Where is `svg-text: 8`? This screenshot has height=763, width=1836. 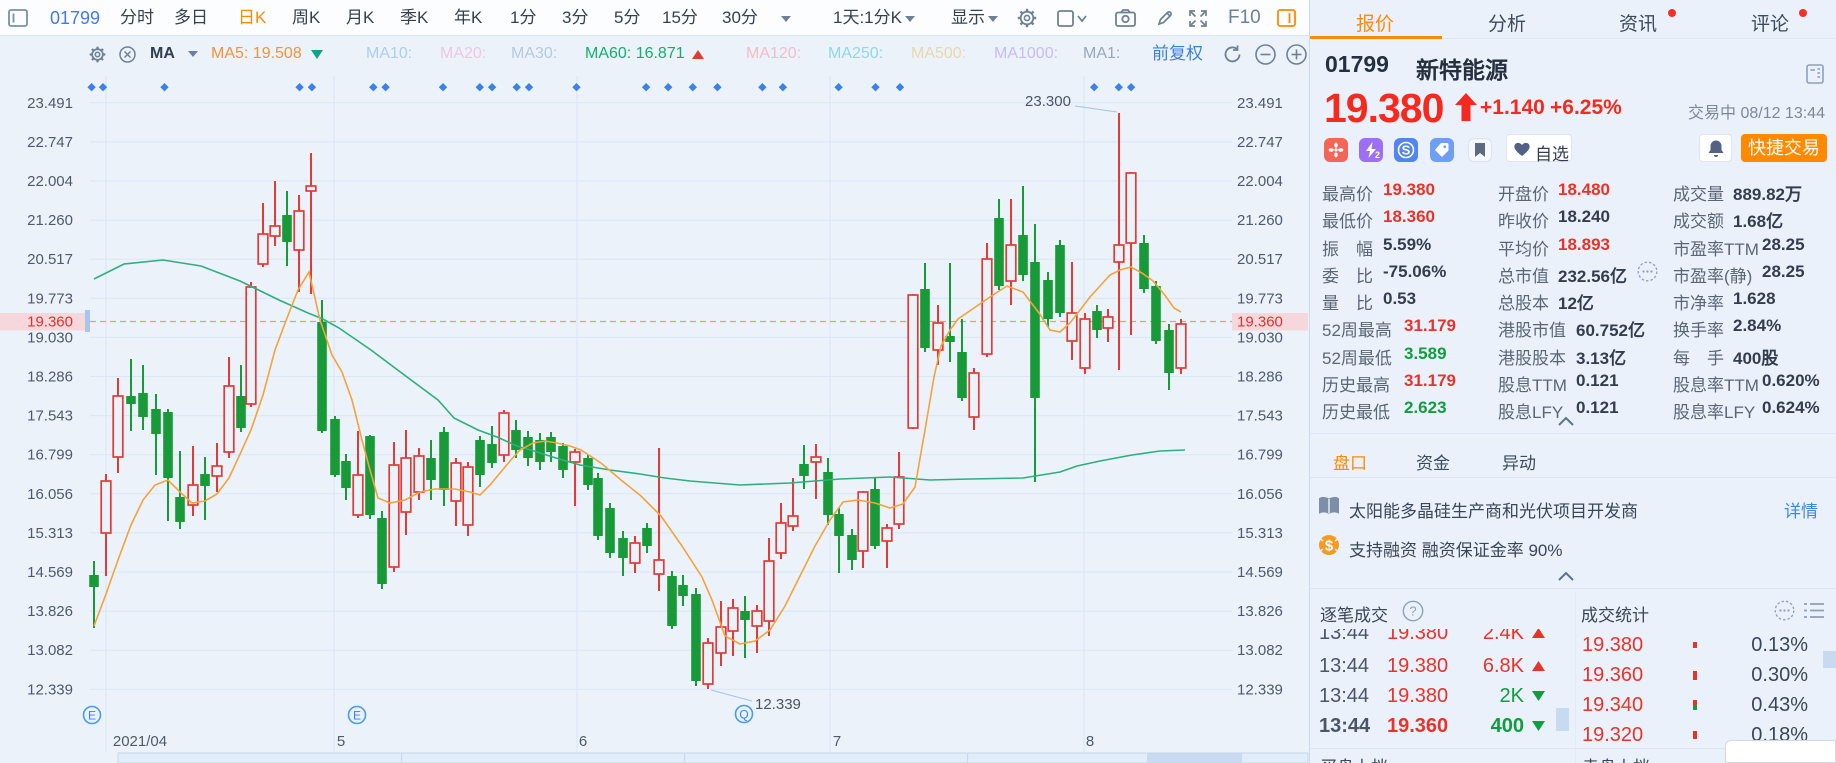
svg-text: 8 is located at coordinates (1090, 741).